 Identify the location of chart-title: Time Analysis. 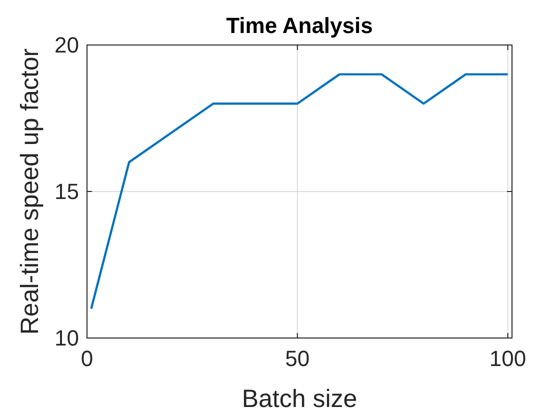
(299, 25).